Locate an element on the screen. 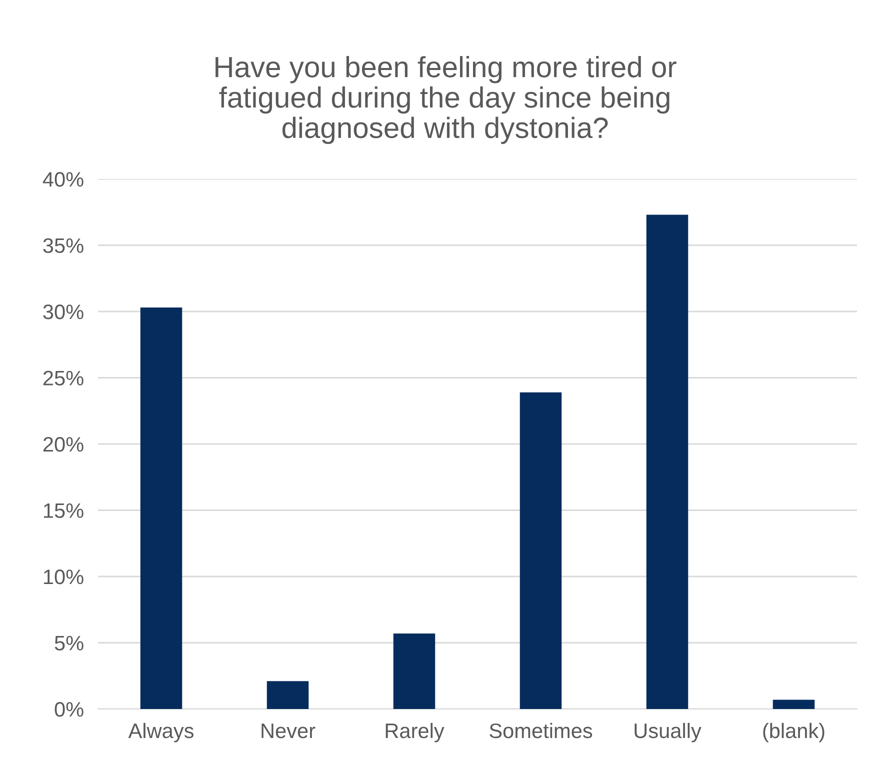  y-tick-label: 10% is located at coordinates (64, 577).